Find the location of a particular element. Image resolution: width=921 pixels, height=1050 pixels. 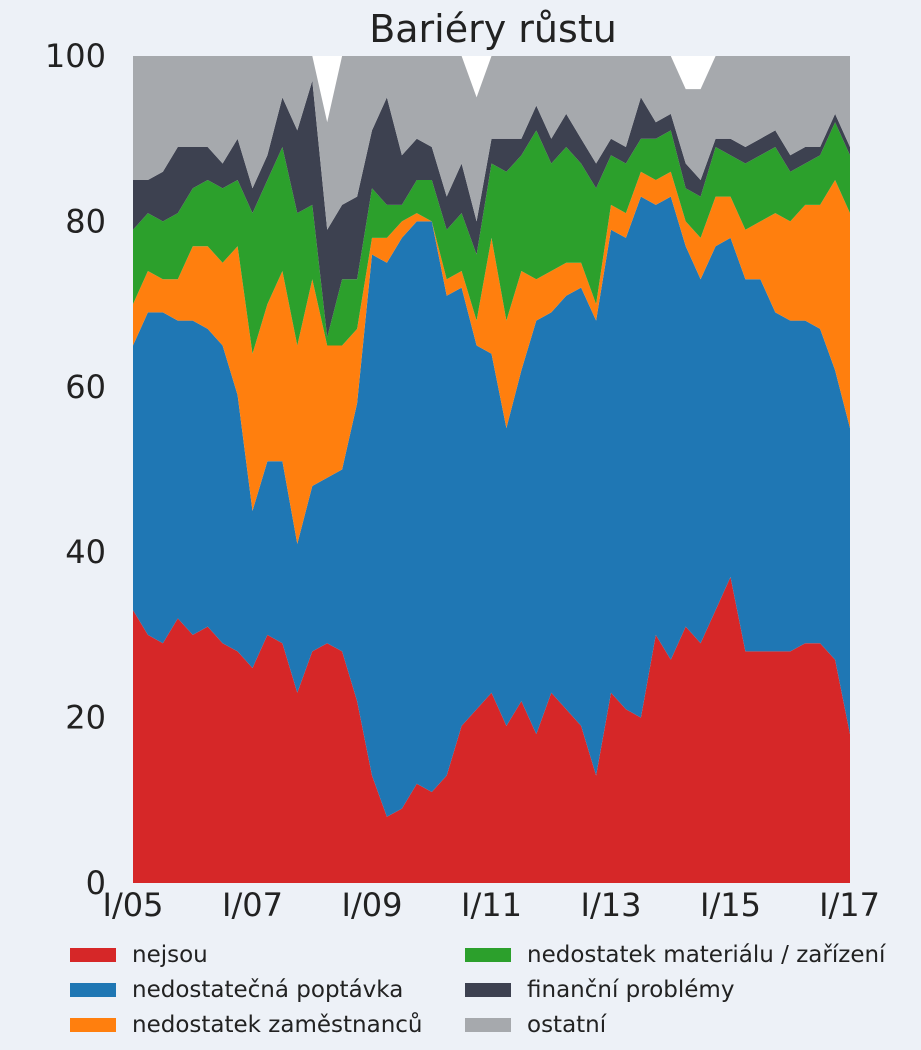

legend-item: nedostatečná poptávka is located at coordinates (236, 990).